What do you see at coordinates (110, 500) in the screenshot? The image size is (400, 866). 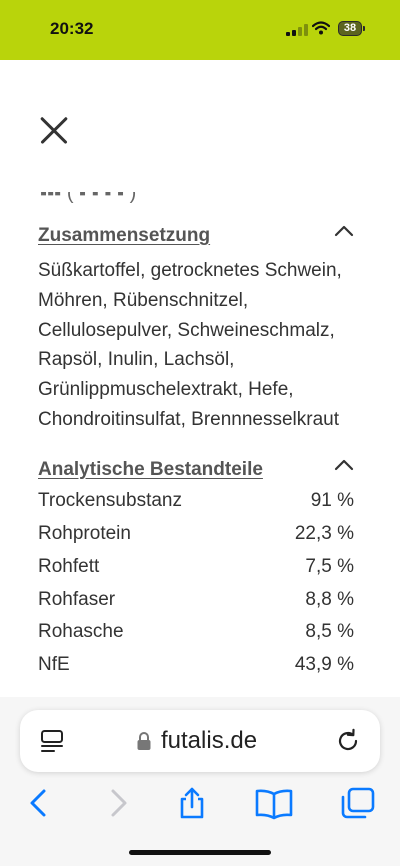 I see `nutrient-label: Trockensubstanz` at bounding box center [110, 500].